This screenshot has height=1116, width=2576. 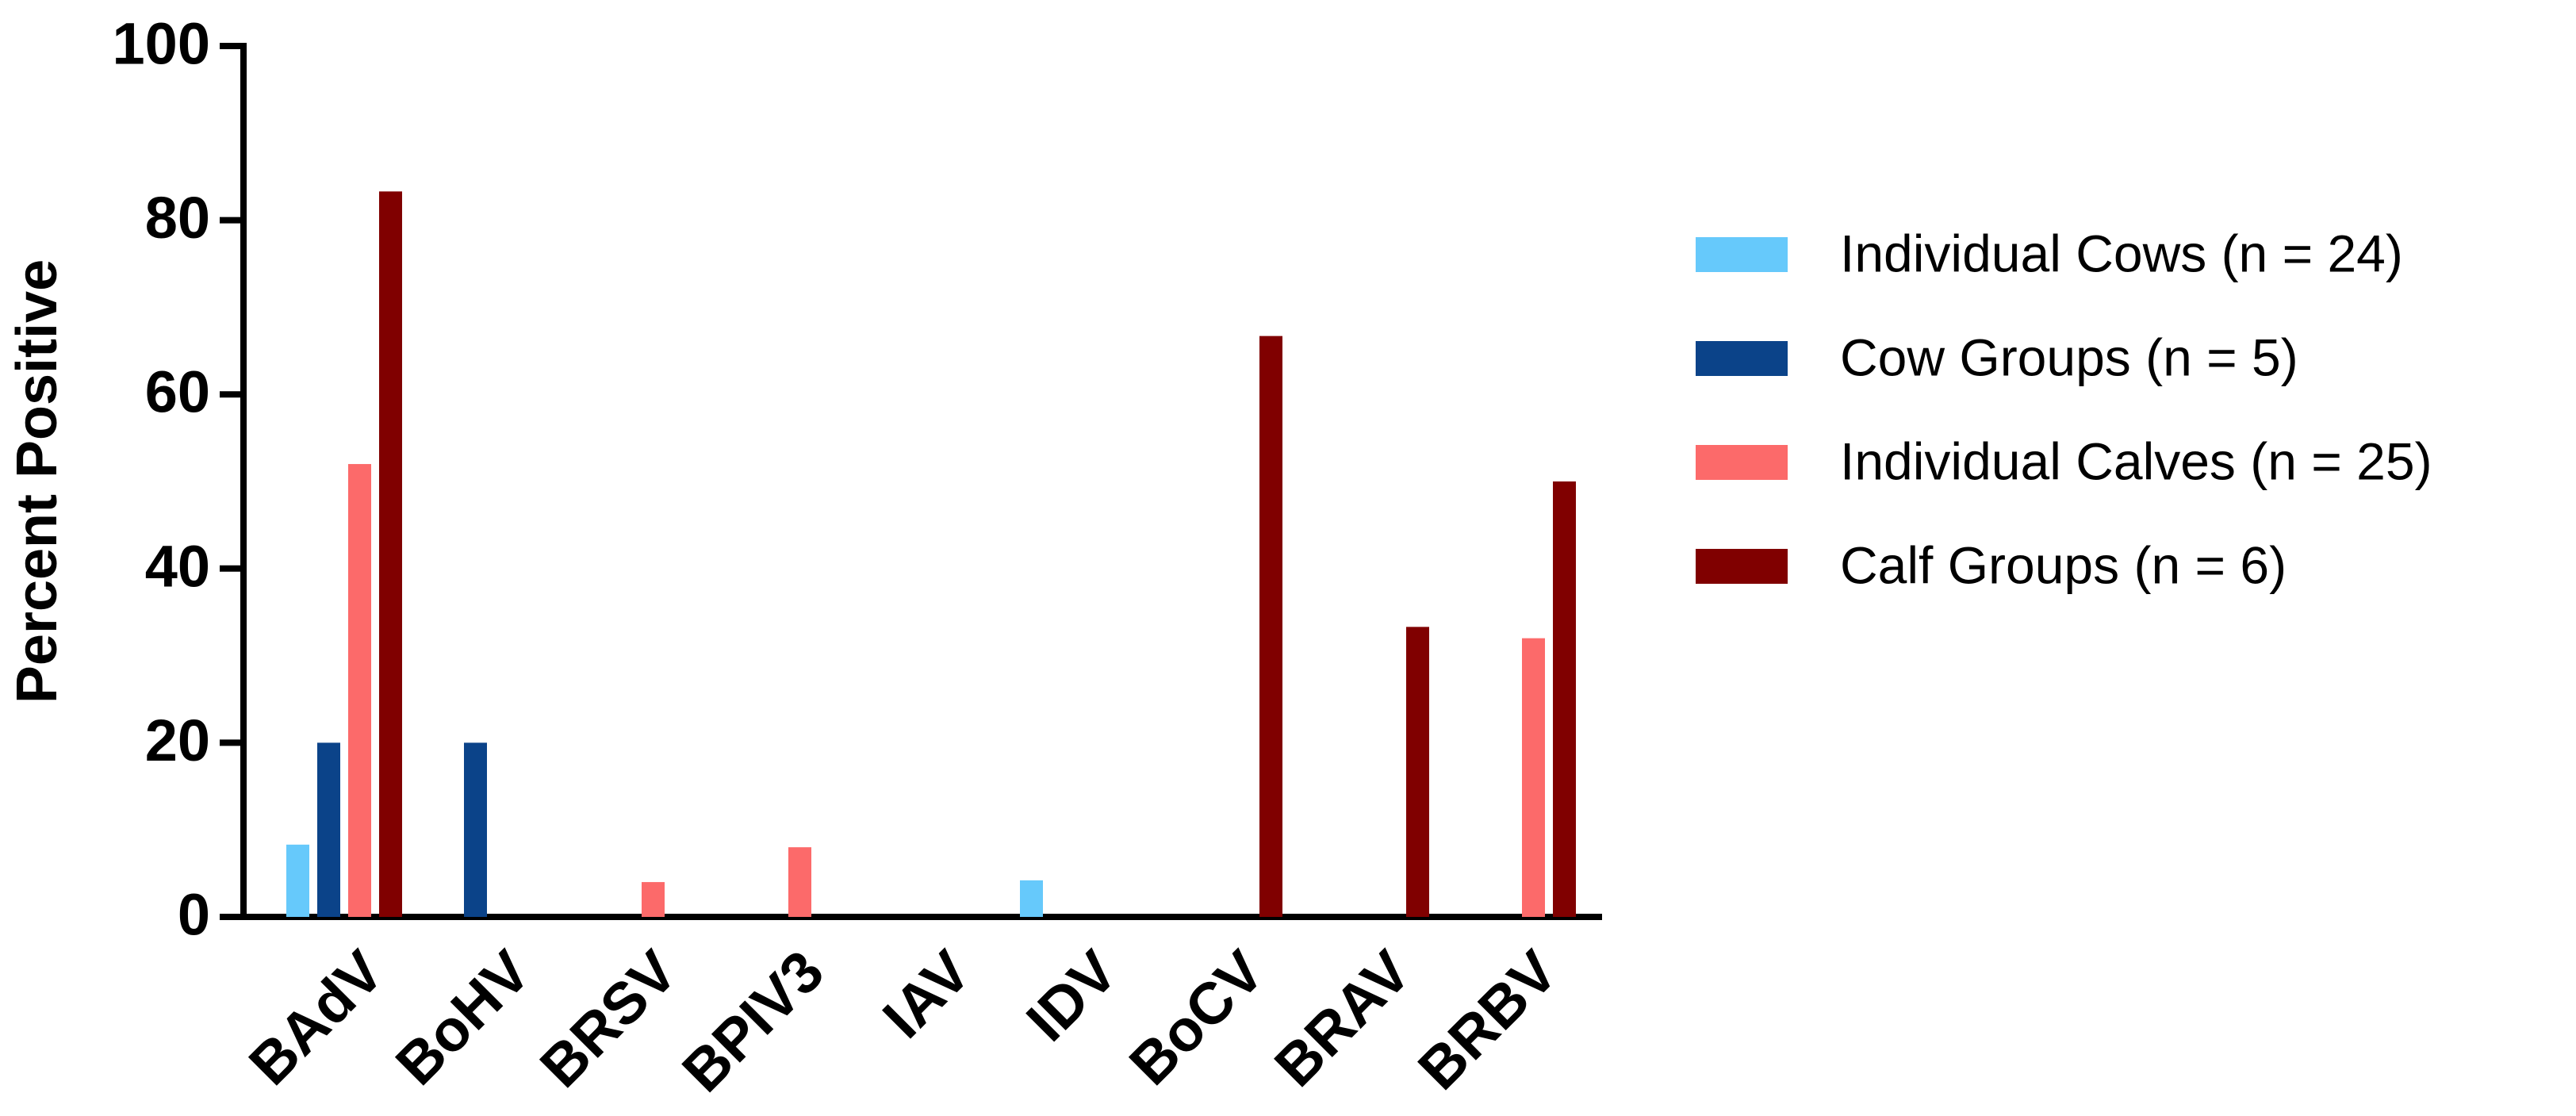 I want to click on legend-label: Calf Groups (n = 6), so click(x=2063, y=564).